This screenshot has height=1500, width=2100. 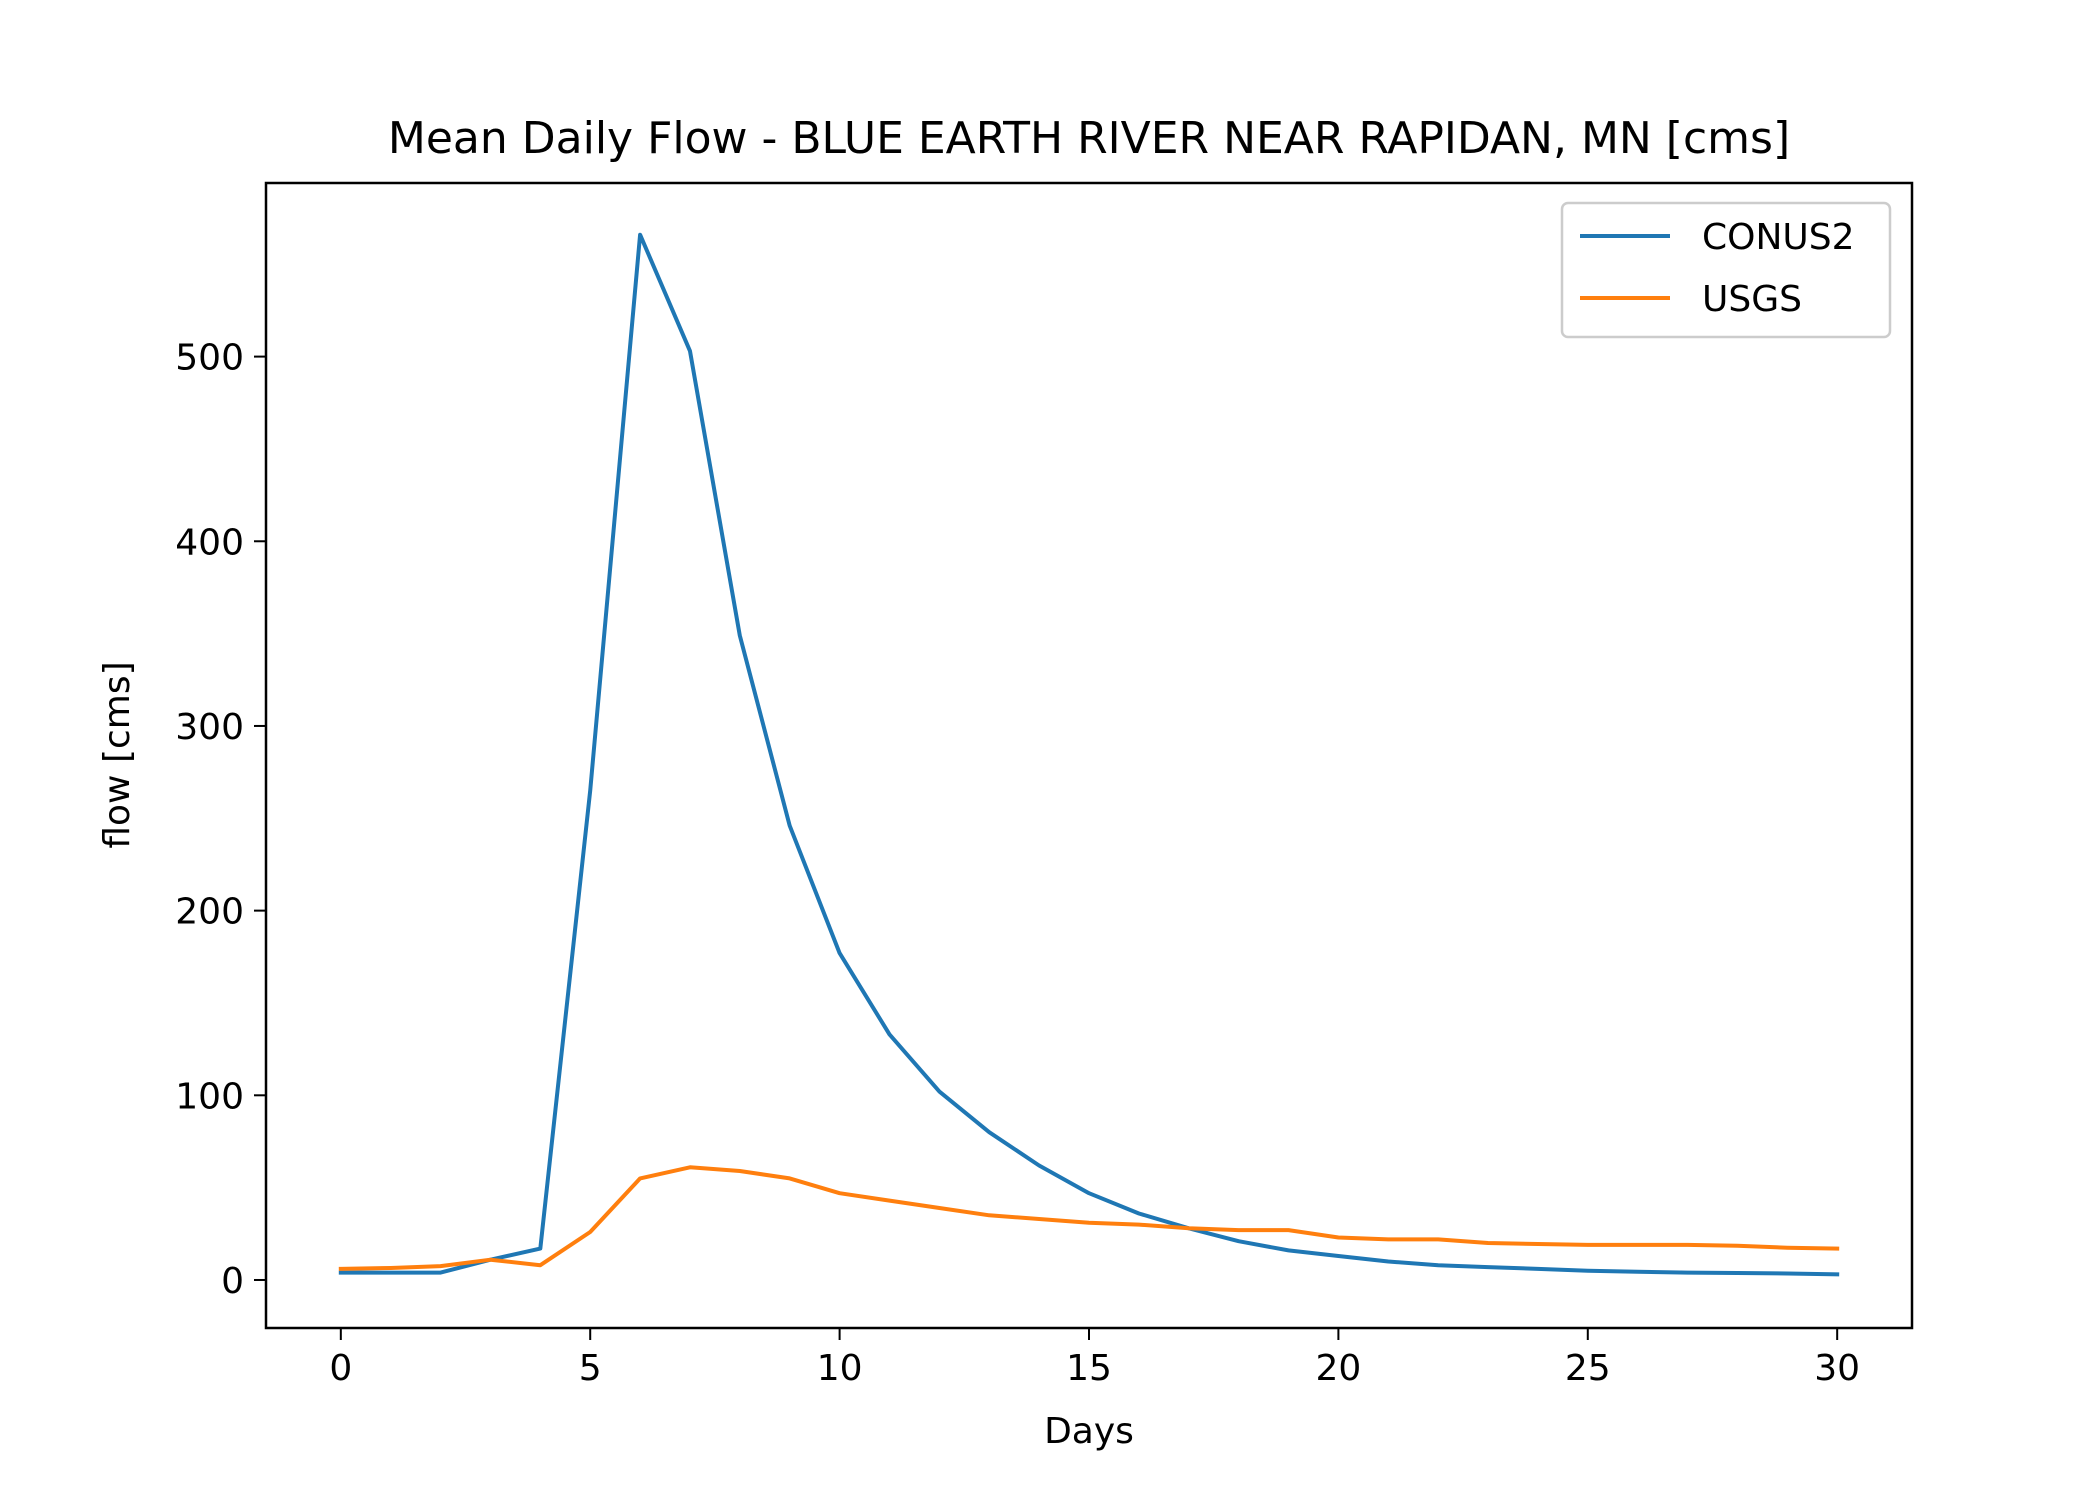 I want to click on y-tick-label: 0, so click(x=232, y=1281).